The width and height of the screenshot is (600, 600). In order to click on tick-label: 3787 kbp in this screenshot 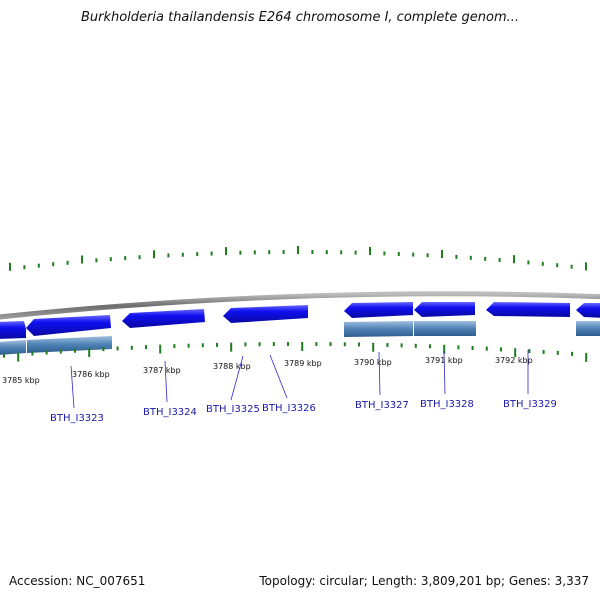, I will do `click(162, 370)`.